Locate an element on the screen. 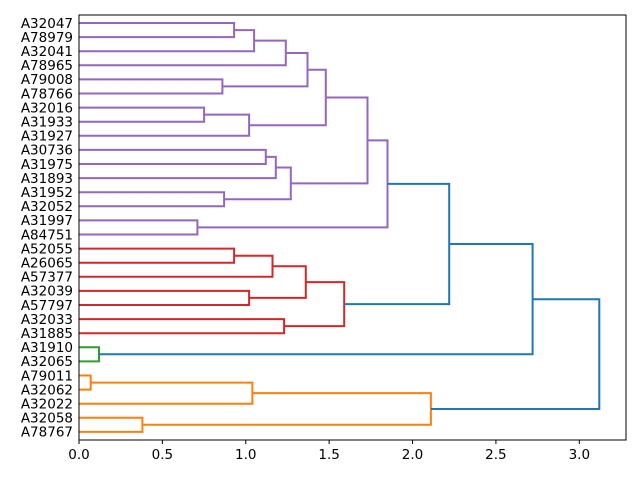  leaf-label-A32039: A32039 is located at coordinates (47, 292).